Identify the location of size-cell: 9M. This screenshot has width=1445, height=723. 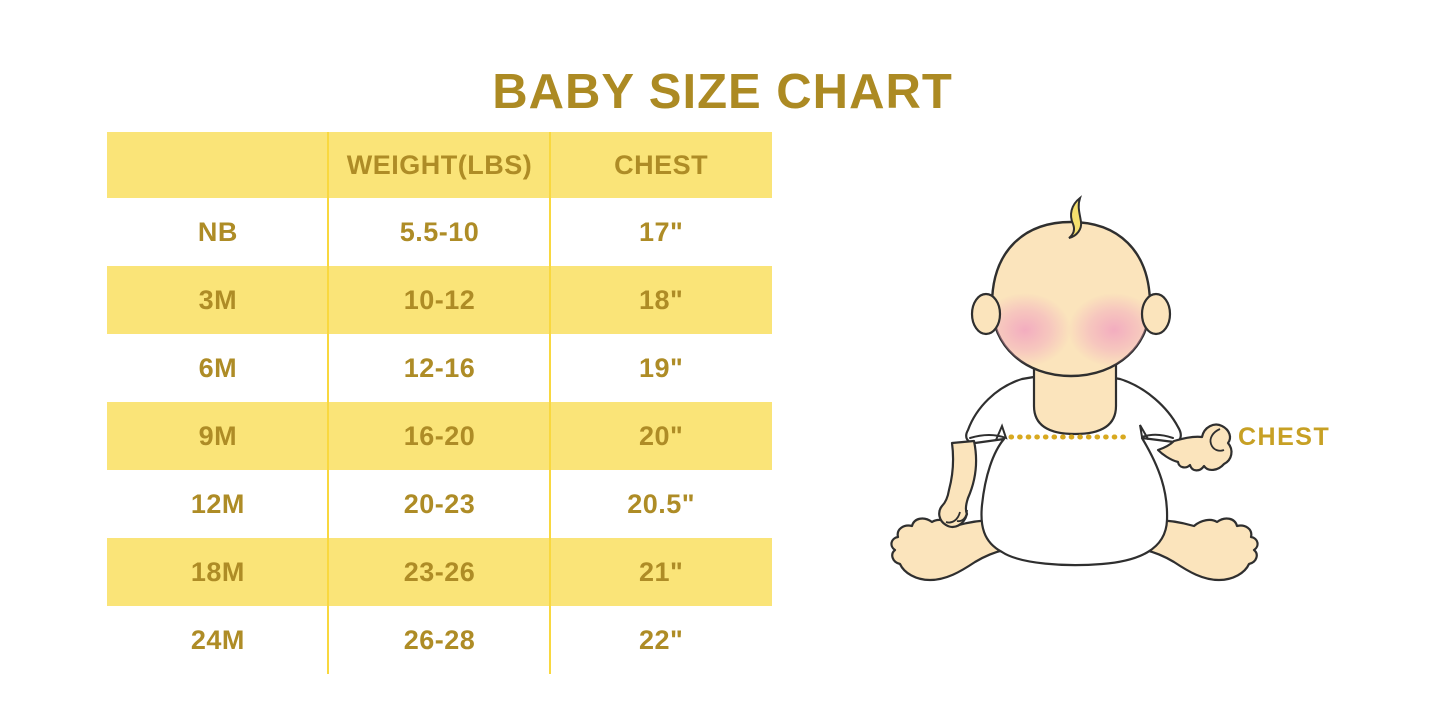
(218, 435).